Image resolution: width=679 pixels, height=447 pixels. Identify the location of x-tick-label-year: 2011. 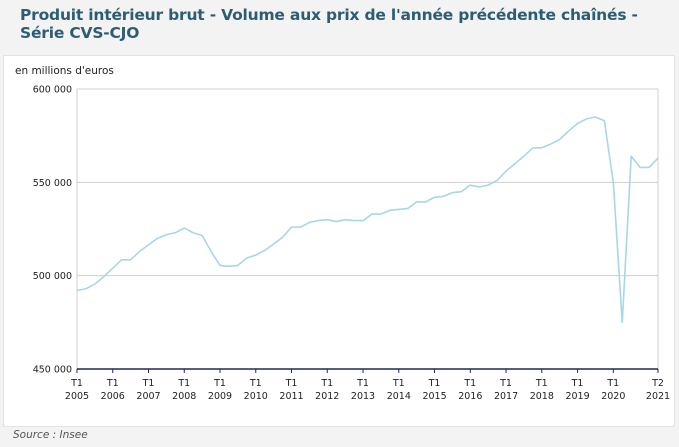
(291, 396).